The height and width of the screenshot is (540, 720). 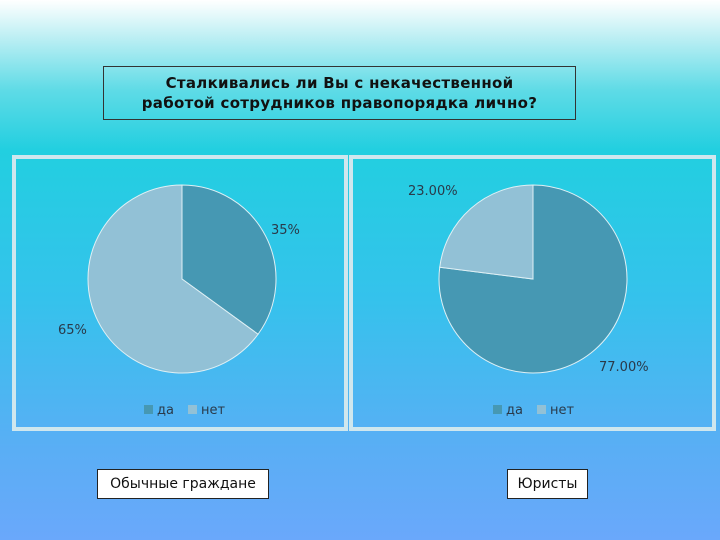 What do you see at coordinates (339, 83) in the screenshot?
I see `chart-title-line1: Сталкивались ли Вы с некачественной` at bounding box center [339, 83].